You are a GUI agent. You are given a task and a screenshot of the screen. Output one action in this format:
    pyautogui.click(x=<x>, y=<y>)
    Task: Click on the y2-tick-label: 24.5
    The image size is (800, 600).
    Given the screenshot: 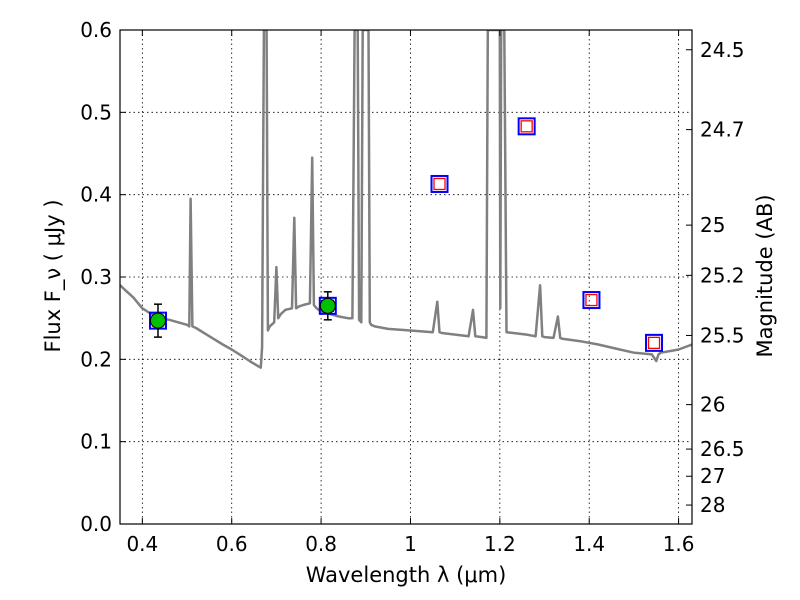 What is the action you would take?
    pyautogui.click(x=722, y=50)
    